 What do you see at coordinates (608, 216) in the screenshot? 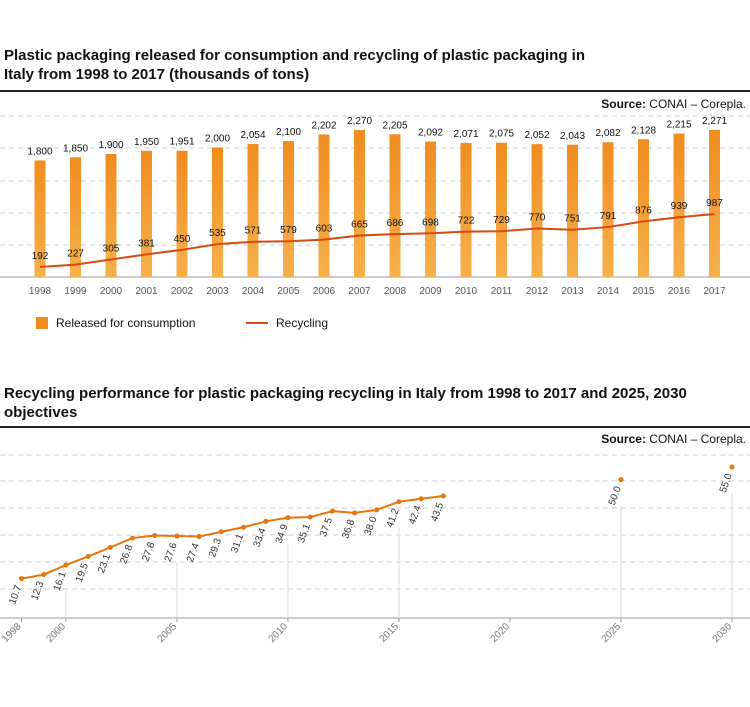
I see `recycling-label-2014: 791` at bounding box center [608, 216].